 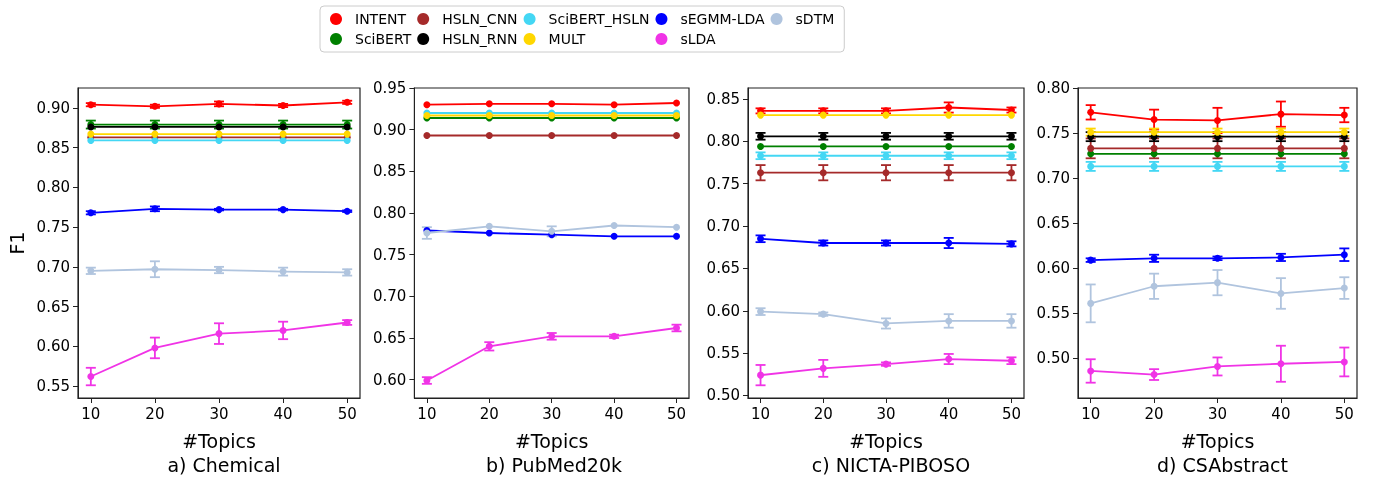 What do you see at coordinates (16, 243) in the screenshot?
I see `y-axis-title: F1` at bounding box center [16, 243].